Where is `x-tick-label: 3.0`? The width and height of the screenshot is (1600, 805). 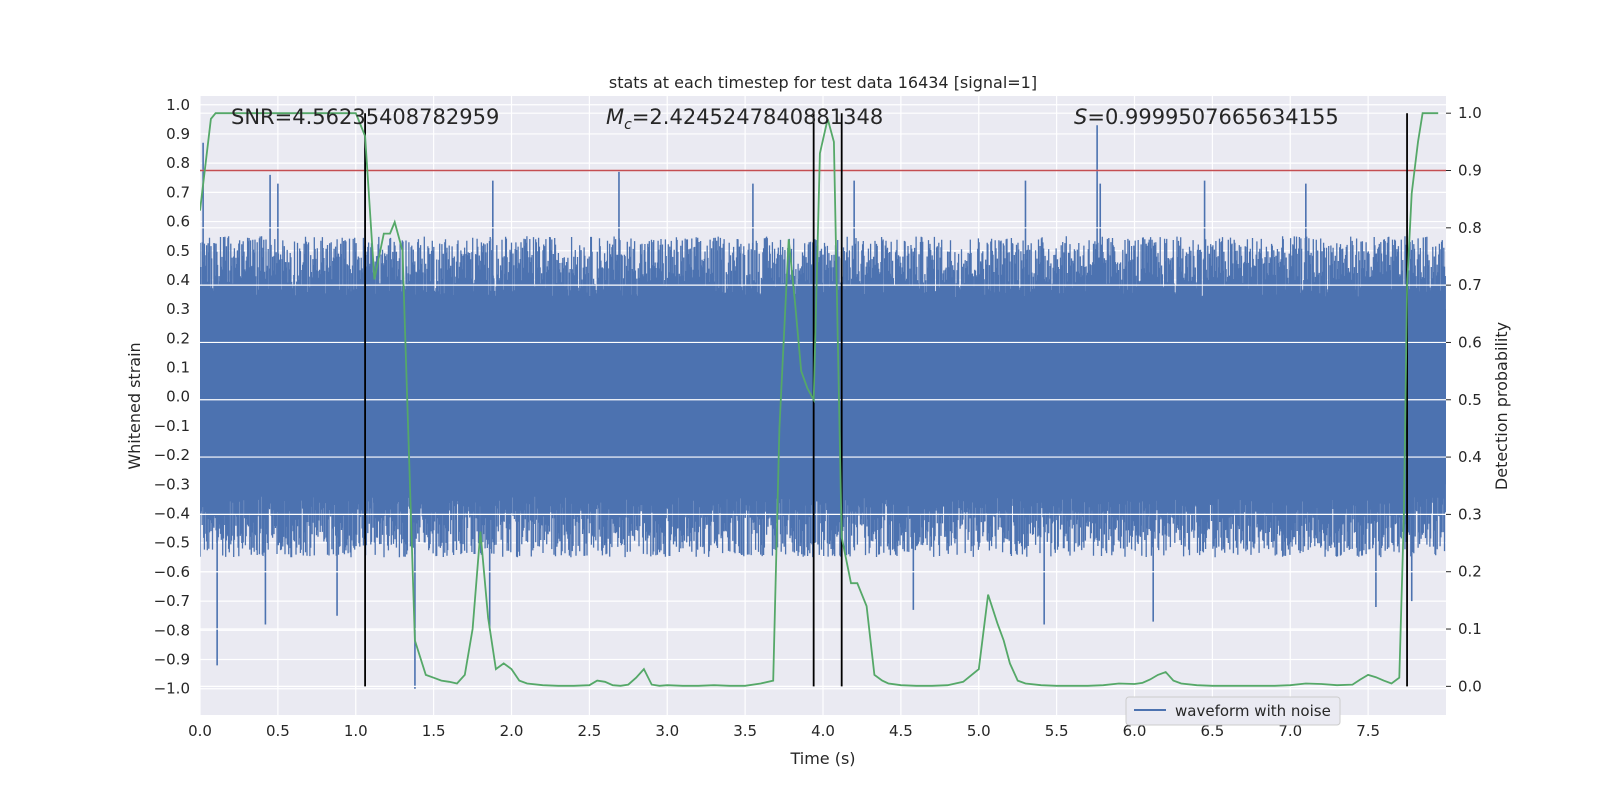
x-tick-label: 3.0 is located at coordinates (667, 731).